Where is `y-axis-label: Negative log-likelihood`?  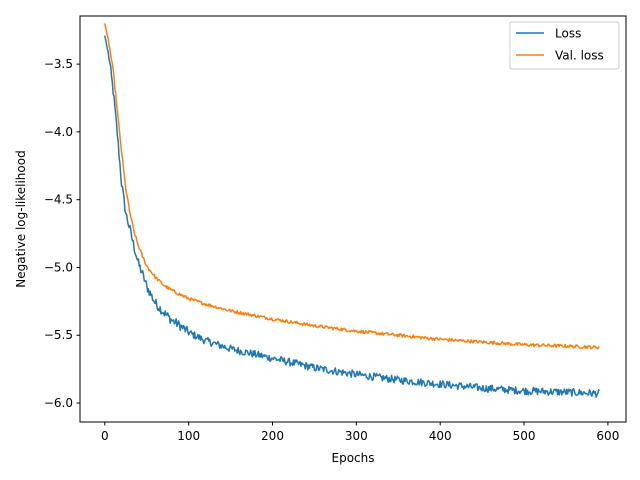
y-axis-label: Negative log-likelihood is located at coordinates (21, 218).